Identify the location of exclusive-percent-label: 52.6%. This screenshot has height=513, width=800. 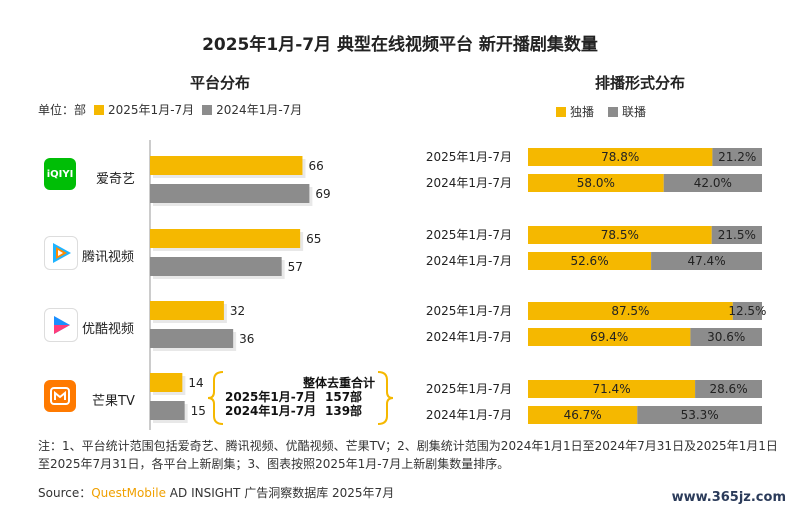
(589, 261).